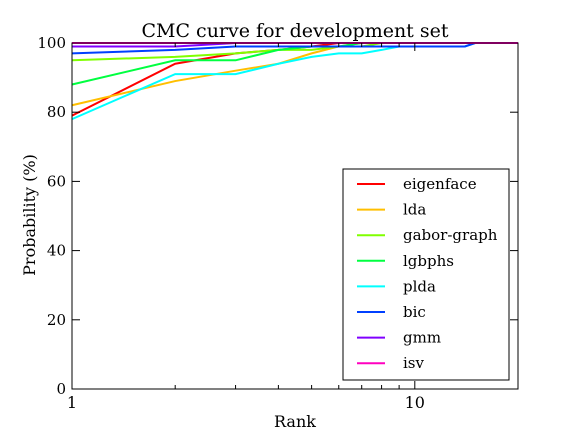 The height and width of the screenshot is (432, 576). What do you see at coordinates (414, 210) in the screenshot?
I see `legend-label-lda: lda` at bounding box center [414, 210].